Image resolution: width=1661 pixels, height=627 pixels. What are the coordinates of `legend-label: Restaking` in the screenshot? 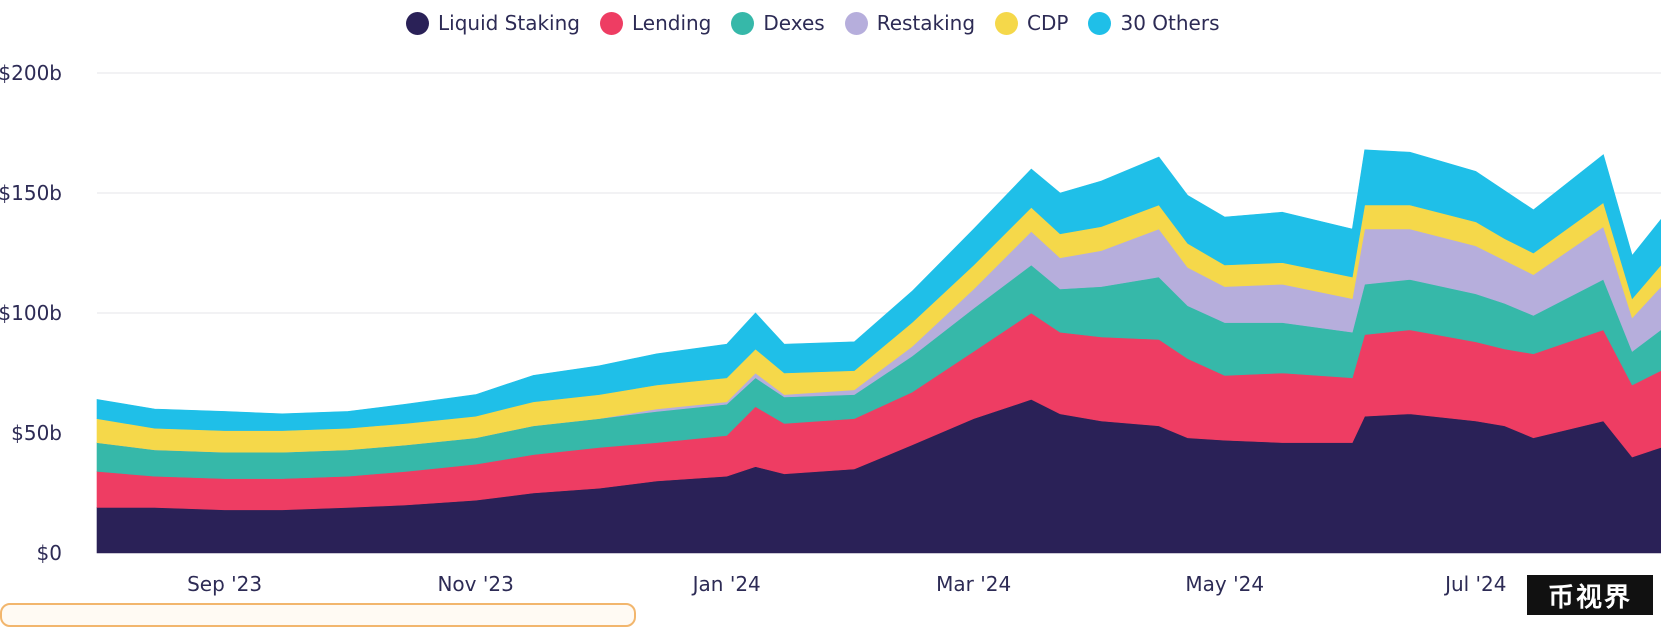 It's located at (926, 23).